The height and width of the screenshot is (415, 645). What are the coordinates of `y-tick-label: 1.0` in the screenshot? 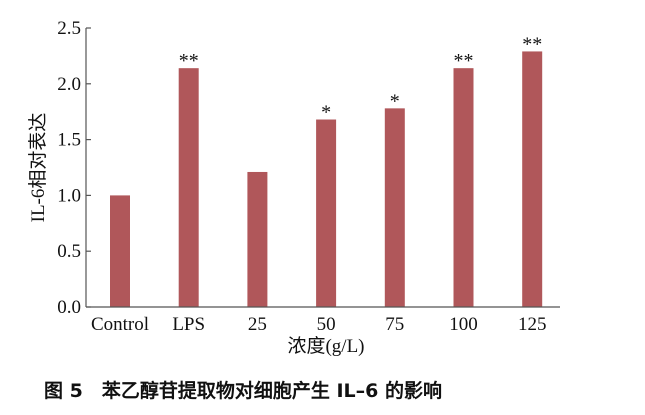 It's located at (69, 195).